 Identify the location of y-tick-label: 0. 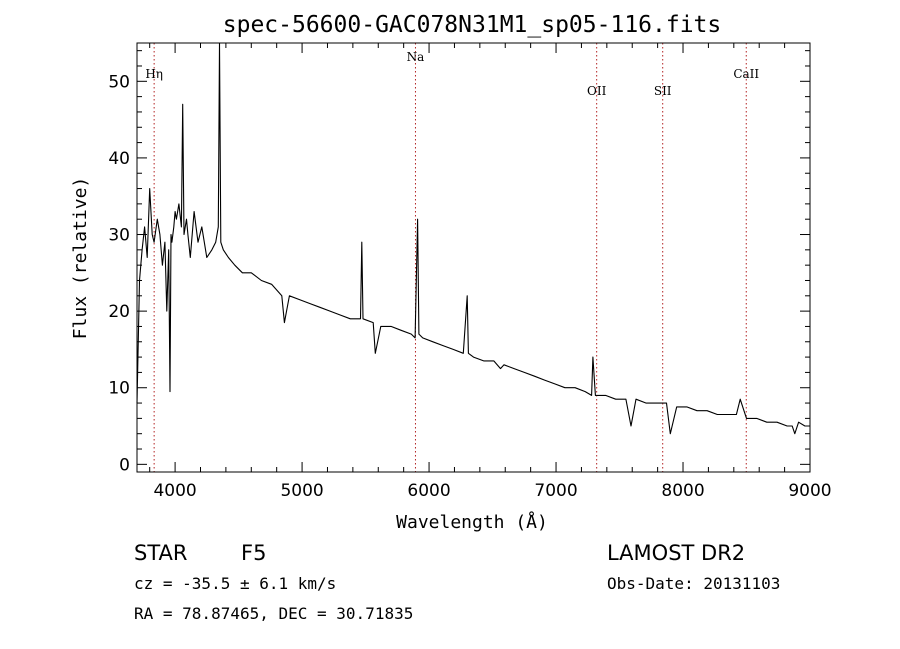
(124, 465).